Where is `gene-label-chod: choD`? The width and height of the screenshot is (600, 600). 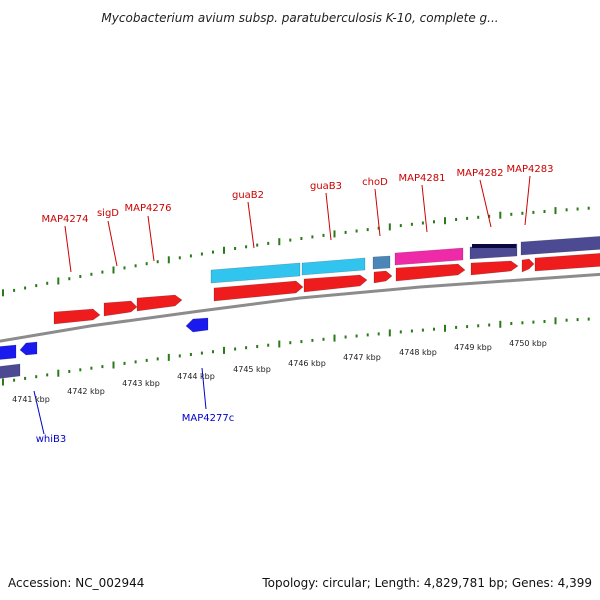
gene-label-chod: choD is located at coordinates (375, 182).